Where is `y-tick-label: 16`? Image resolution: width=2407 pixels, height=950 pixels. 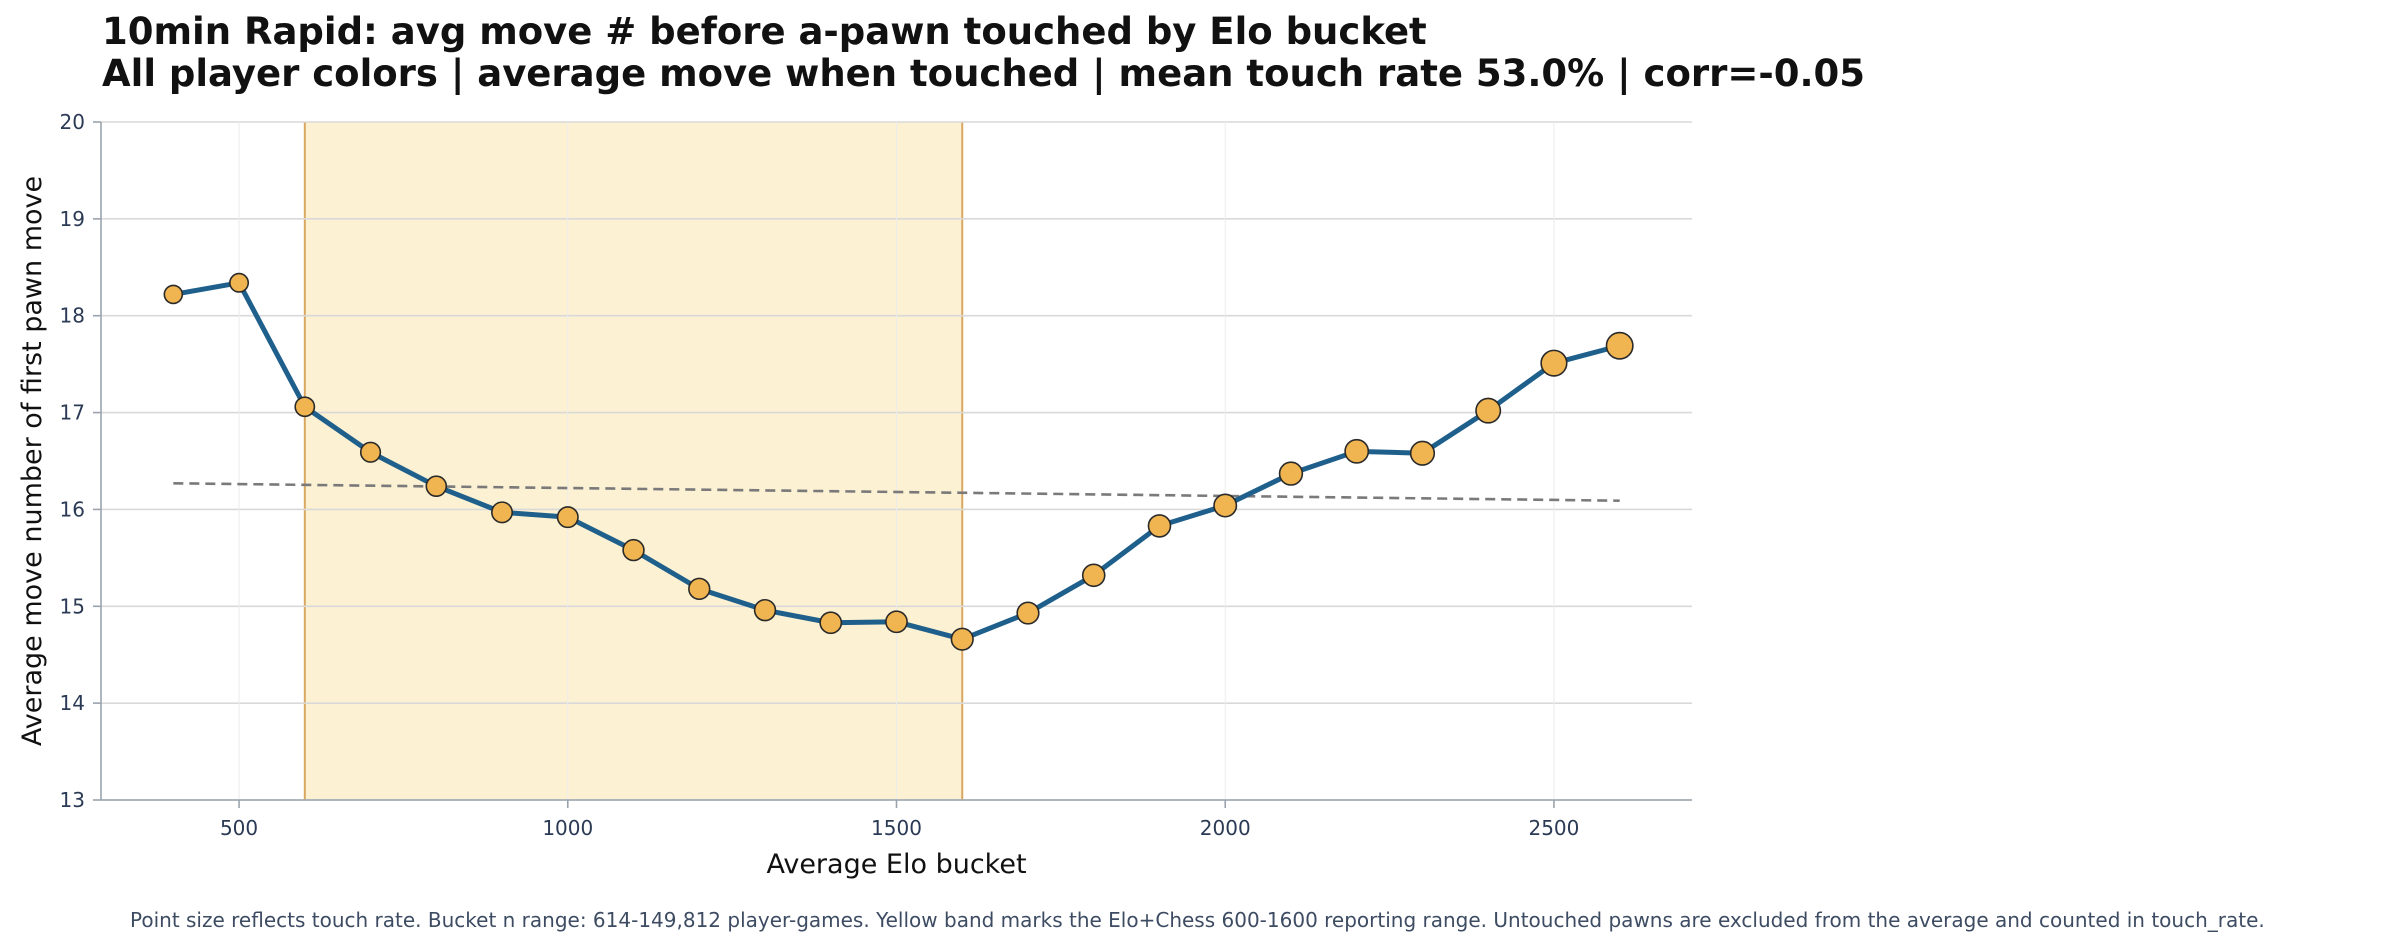
y-tick-label: 16 is located at coordinates (72, 509).